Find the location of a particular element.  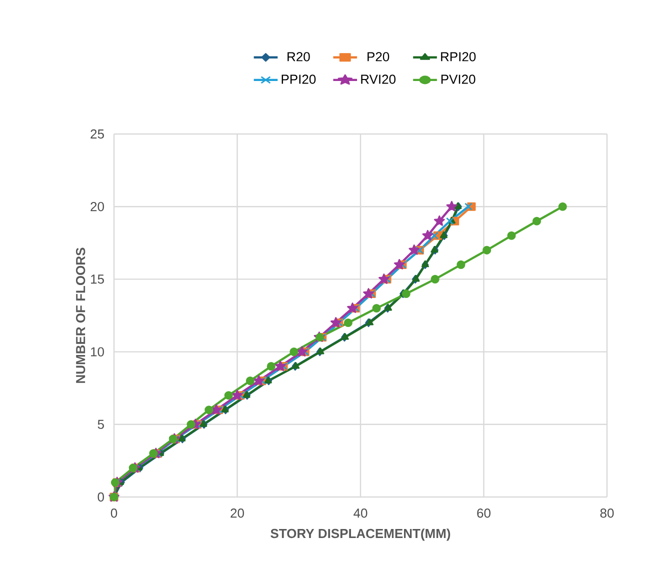

legend-label: R20 is located at coordinates (299, 57).